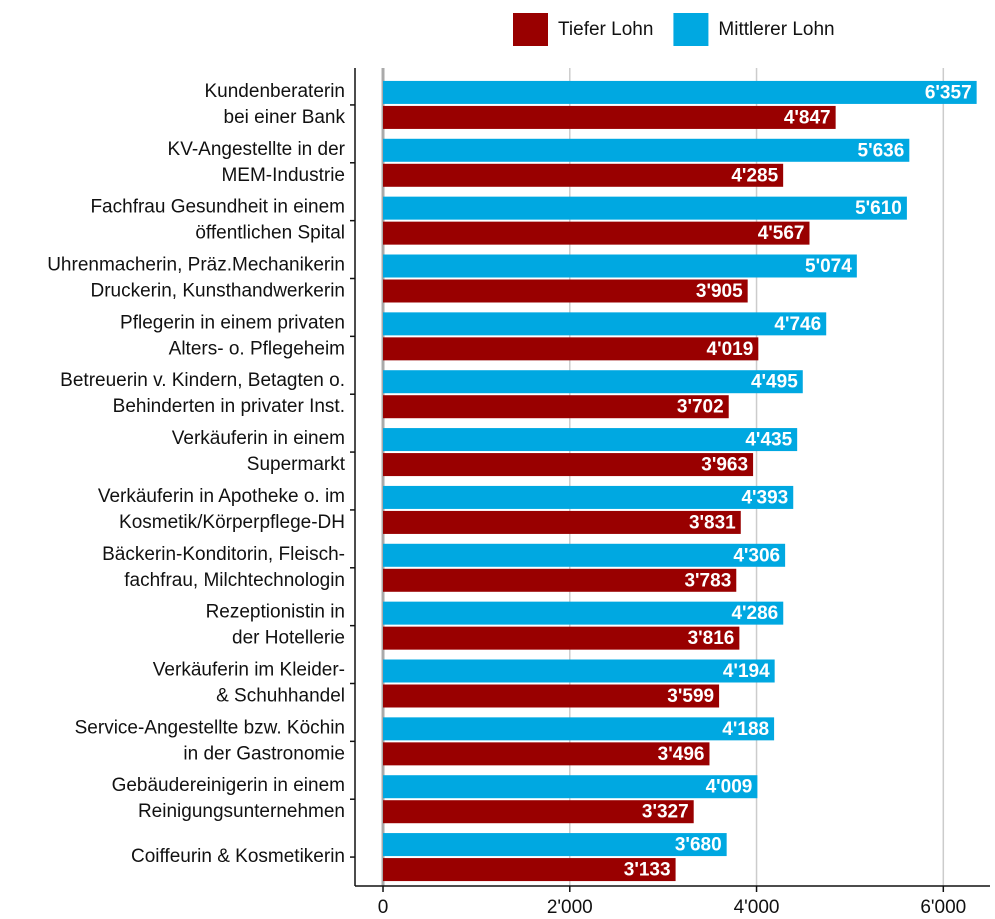  What do you see at coordinates (730, 349) in the screenshot?
I see `value-label: 4'019` at bounding box center [730, 349].